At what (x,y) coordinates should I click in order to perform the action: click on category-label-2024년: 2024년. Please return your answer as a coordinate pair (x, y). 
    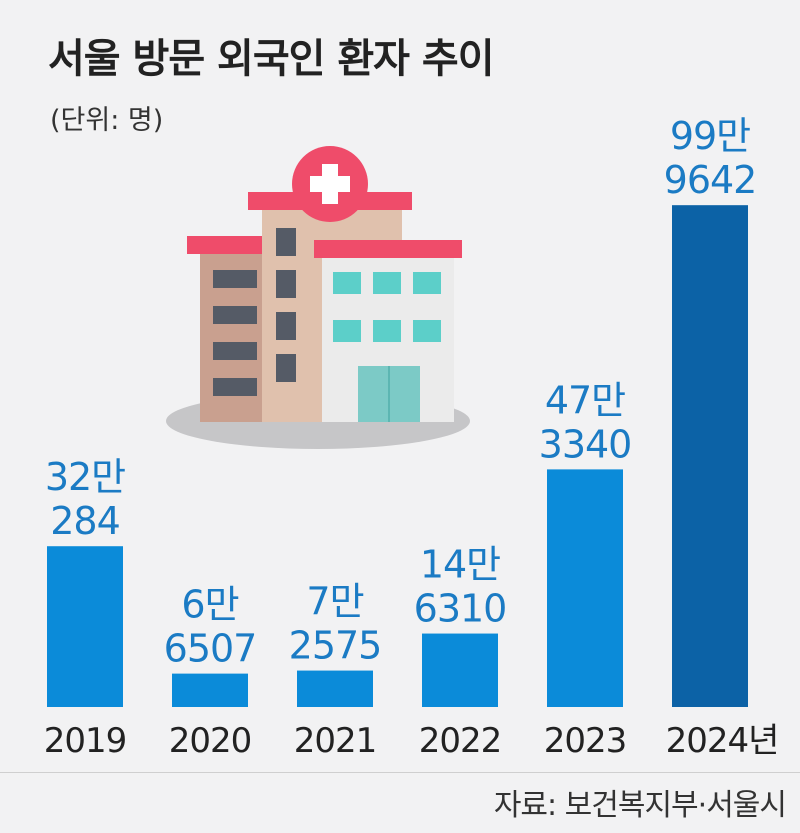
    Looking at the image, I should click on (722, 741).